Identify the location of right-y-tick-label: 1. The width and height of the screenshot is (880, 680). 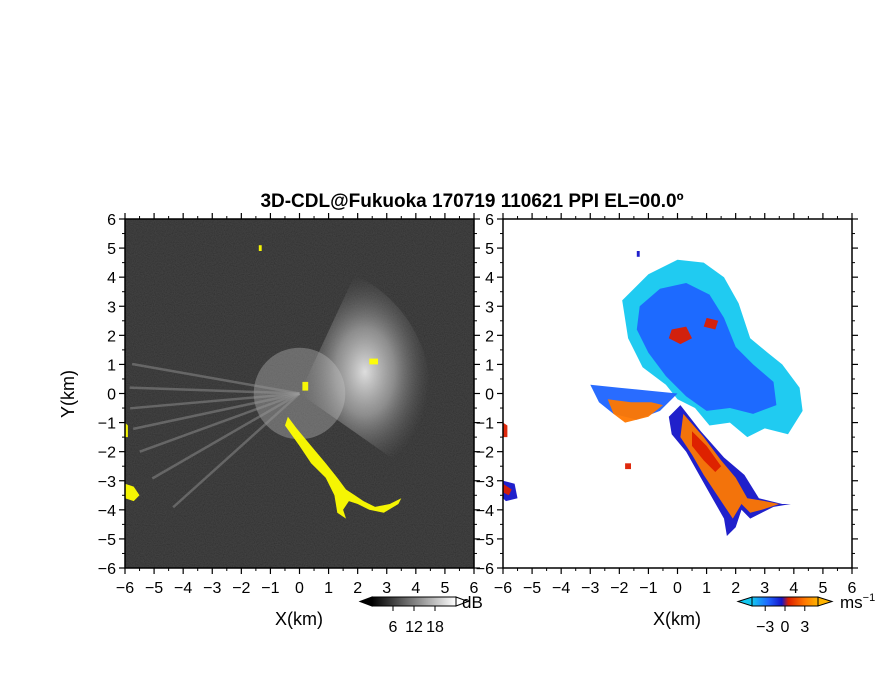
(489, 365).